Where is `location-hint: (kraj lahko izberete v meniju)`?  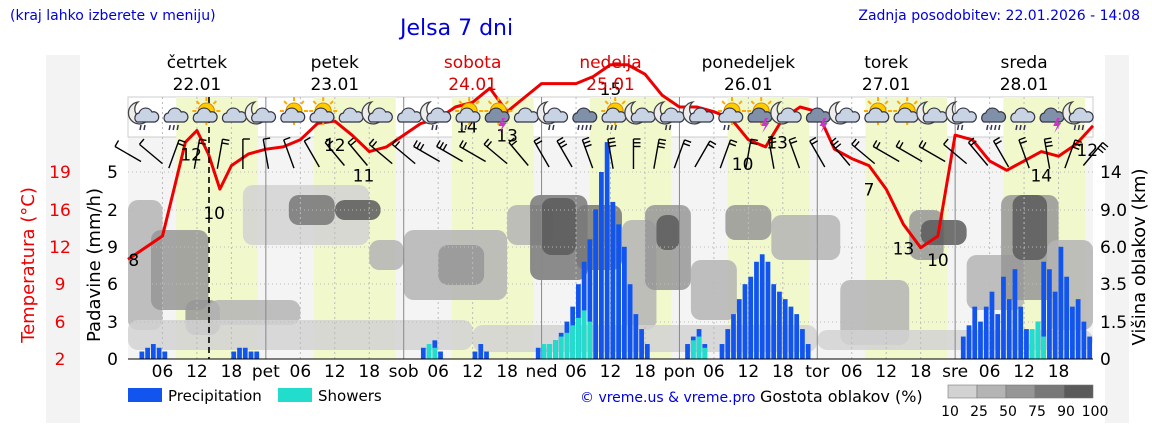 location-hint: (kraj lahko izberete v meniju) is located at coordinates (113, 16).